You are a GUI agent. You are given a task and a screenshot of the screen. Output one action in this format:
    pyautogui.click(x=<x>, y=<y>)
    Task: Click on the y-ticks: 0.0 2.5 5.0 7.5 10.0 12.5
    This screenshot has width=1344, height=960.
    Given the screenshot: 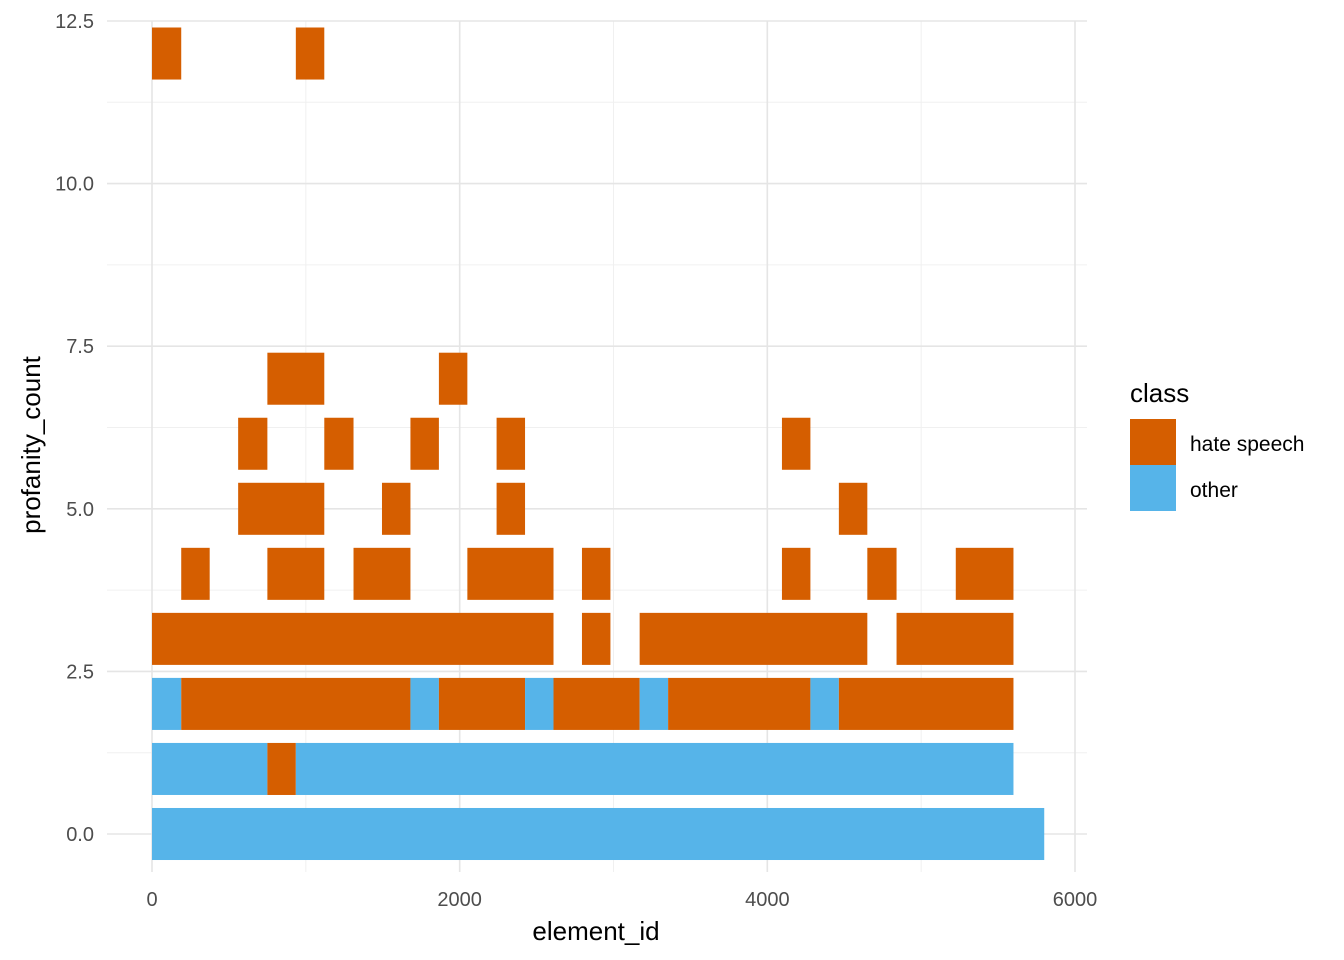 What is the action you would take?
    pyautogui.click(x=74, y=428)
    